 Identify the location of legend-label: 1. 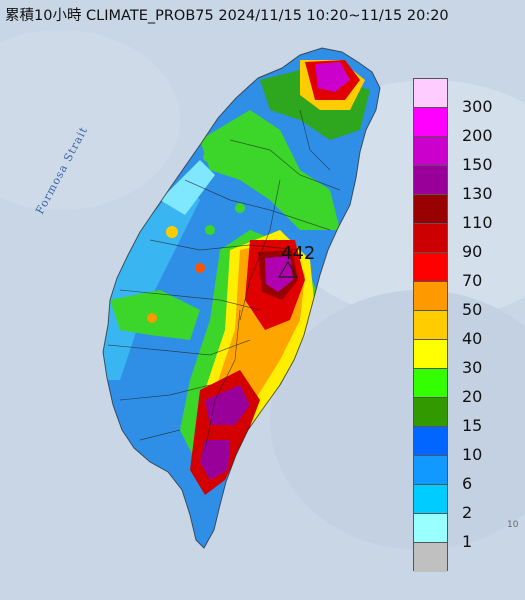
(467, 541).